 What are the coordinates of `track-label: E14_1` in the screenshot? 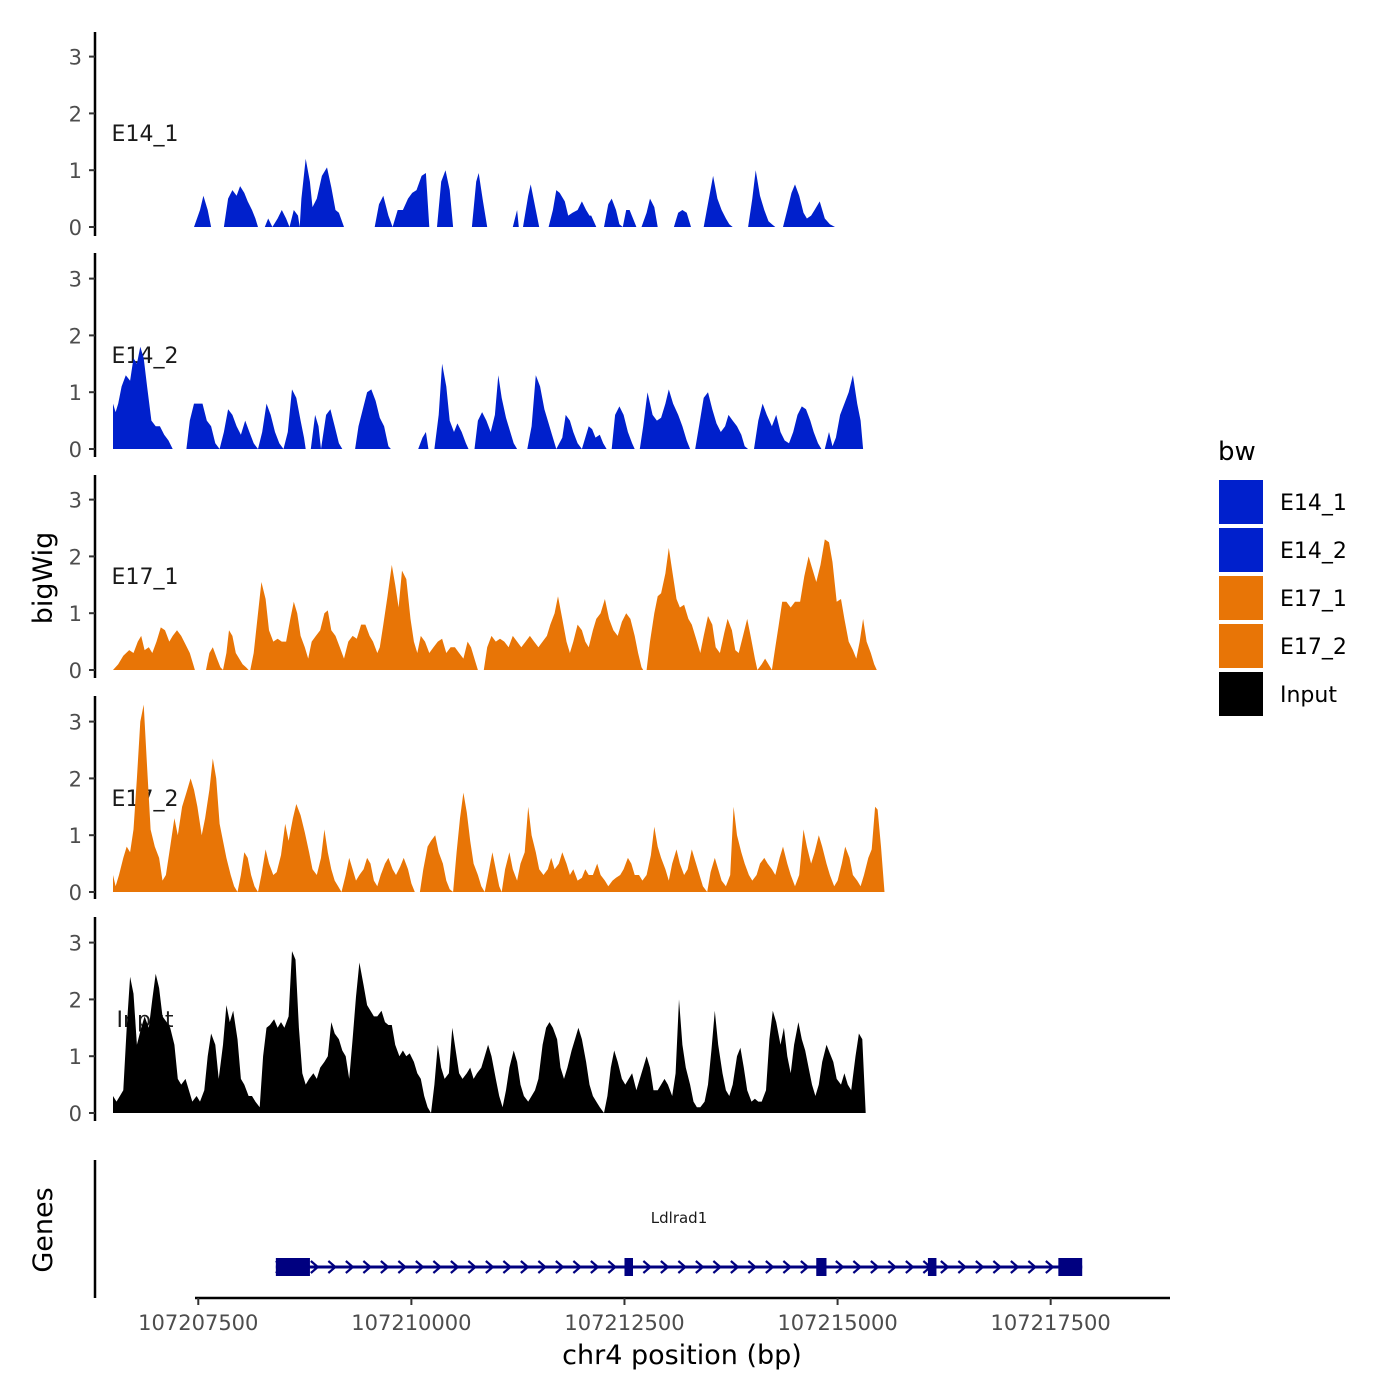 It's located at (145, 134).